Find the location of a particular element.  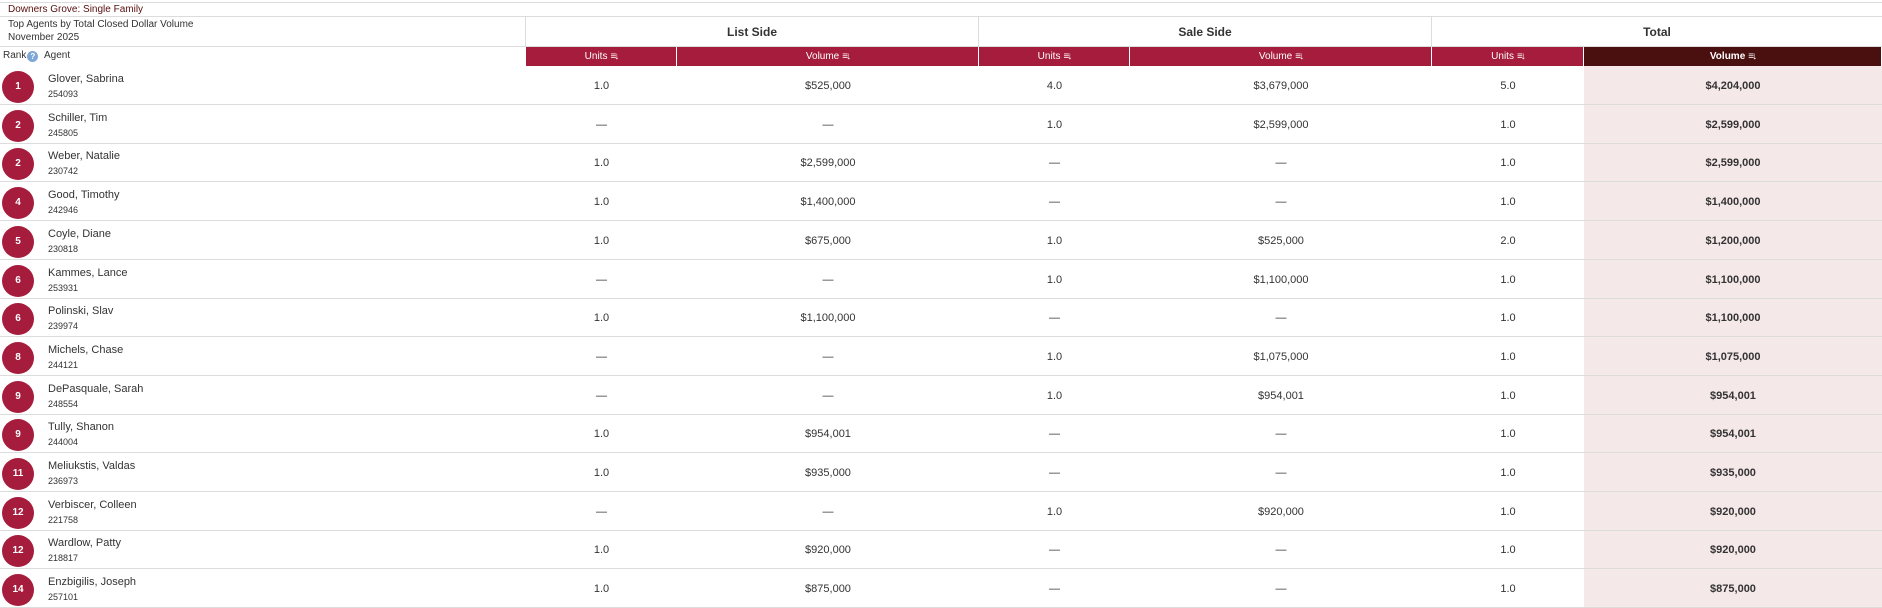

total-volume-cell: $1,400,000 is located at coordinates (1733, 202).